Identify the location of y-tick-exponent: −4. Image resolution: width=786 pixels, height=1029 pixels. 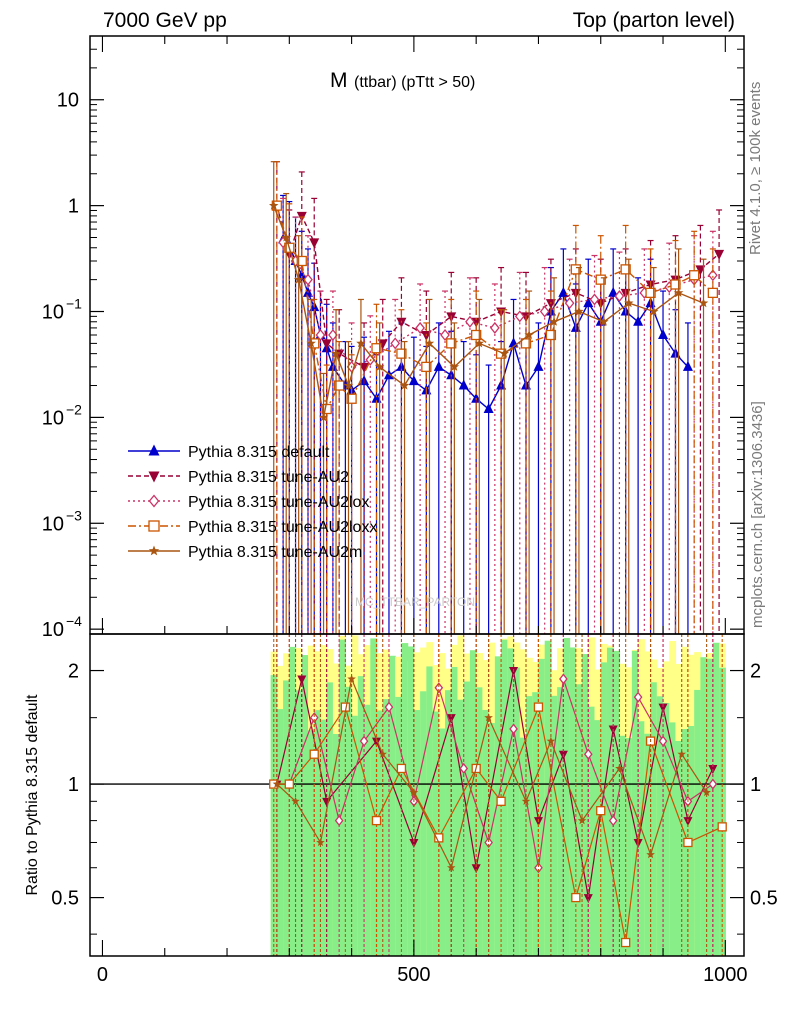
(74, 621).